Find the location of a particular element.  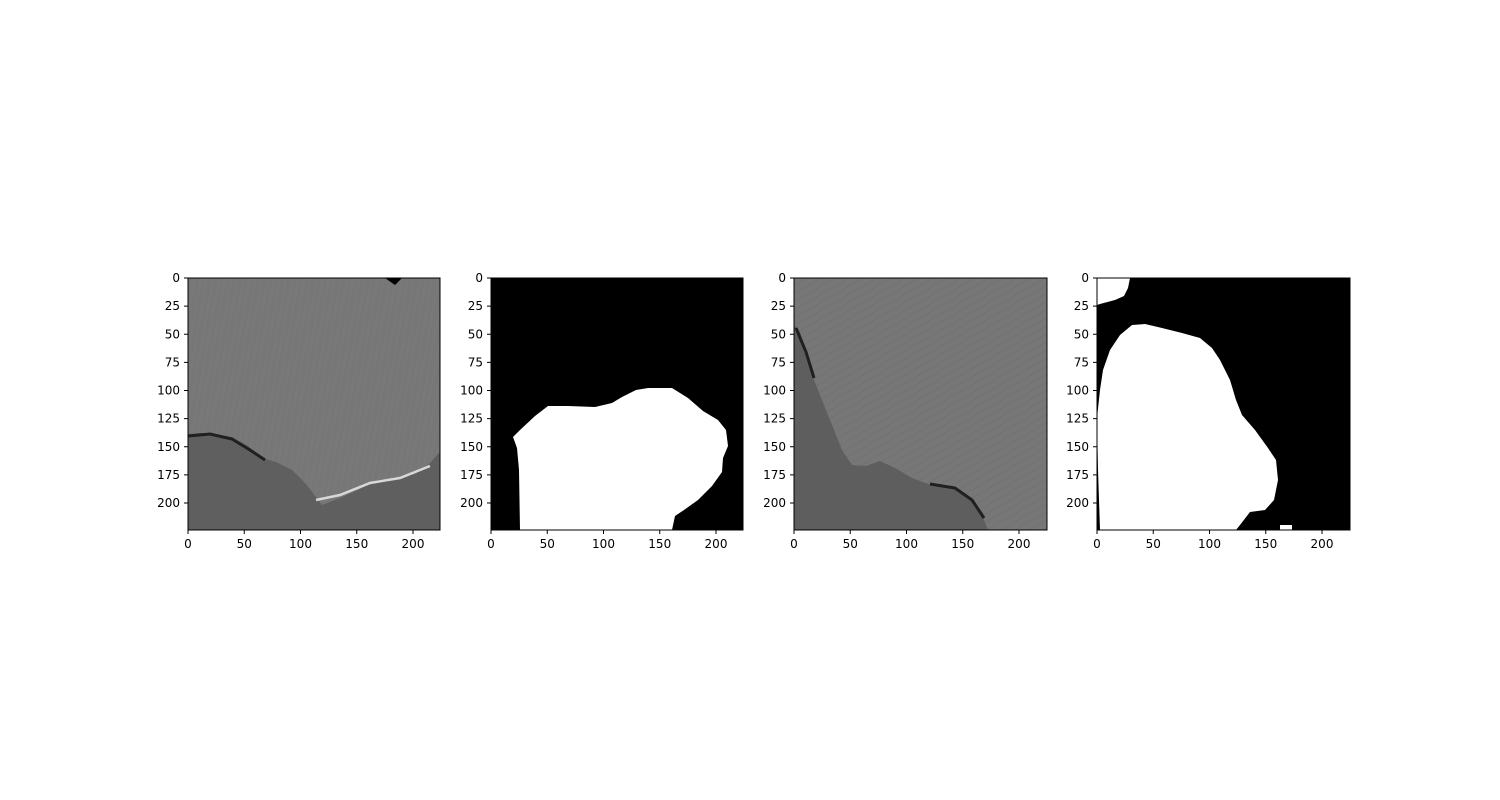

panel-3-xtick-label: 50 is located at coordinates (850, 544).